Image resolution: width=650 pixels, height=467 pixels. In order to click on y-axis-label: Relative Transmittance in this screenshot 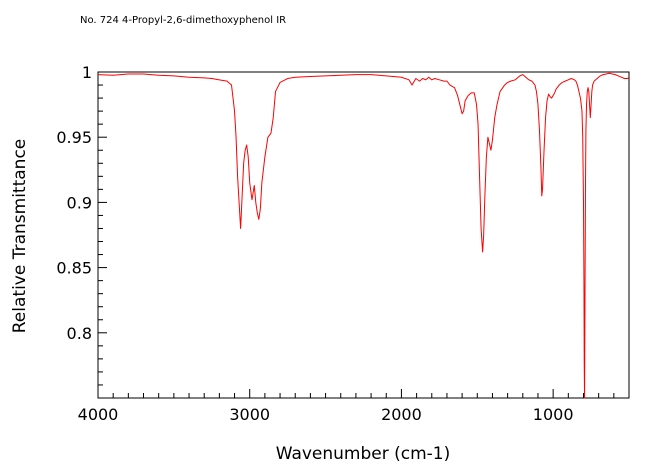, I will do `click(20, 236)`.